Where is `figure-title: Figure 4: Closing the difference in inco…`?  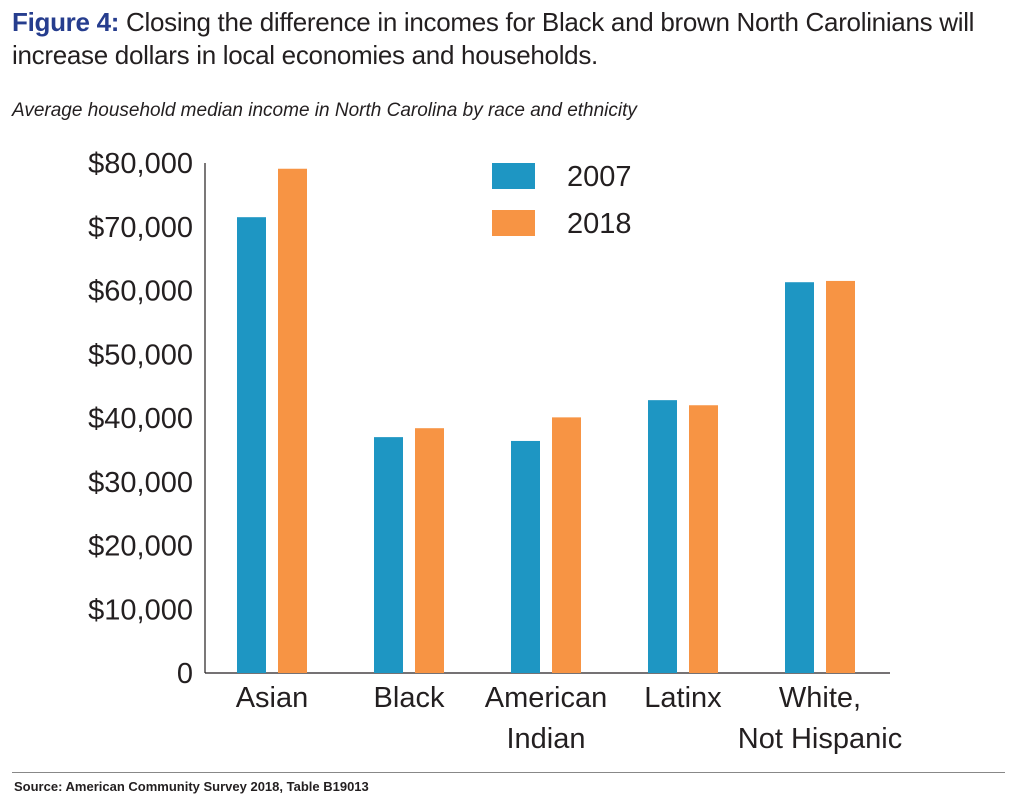 figure-title: Figure 4: Closing the difference in inco… is located at coordinates (507, 39).